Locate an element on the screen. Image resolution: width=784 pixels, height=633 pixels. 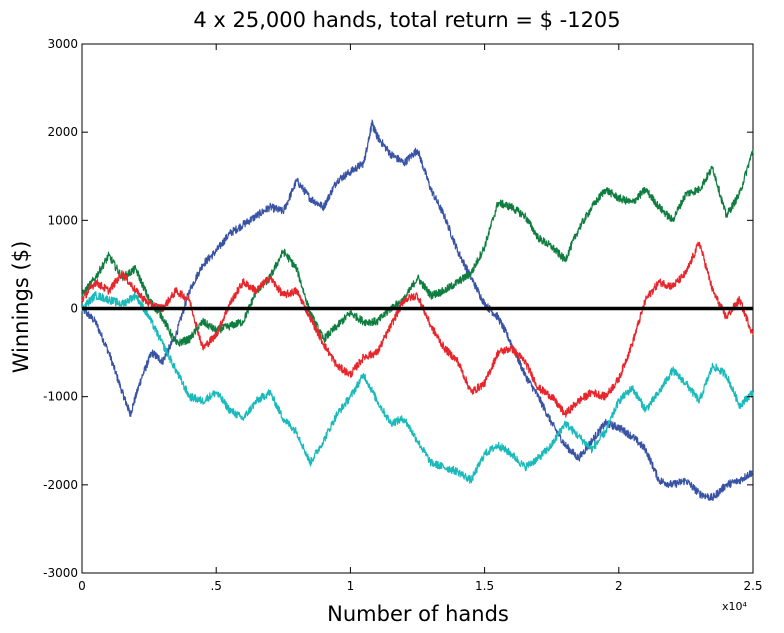
x-tick-label: 2 is located at coordinates (619, 586).